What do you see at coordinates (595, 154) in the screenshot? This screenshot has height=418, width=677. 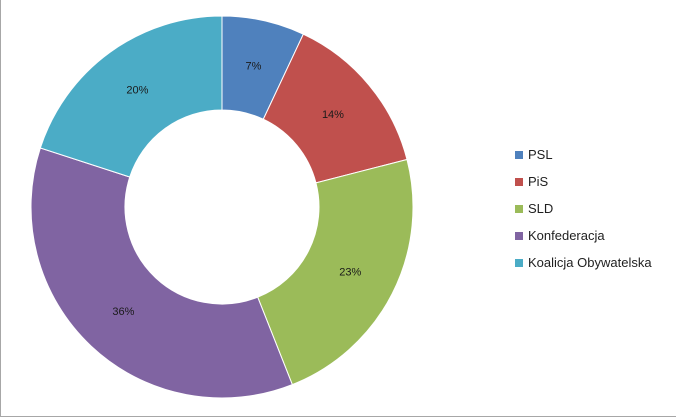 I see `legend-item-psl: PSL` at bounding box center [595, 154].